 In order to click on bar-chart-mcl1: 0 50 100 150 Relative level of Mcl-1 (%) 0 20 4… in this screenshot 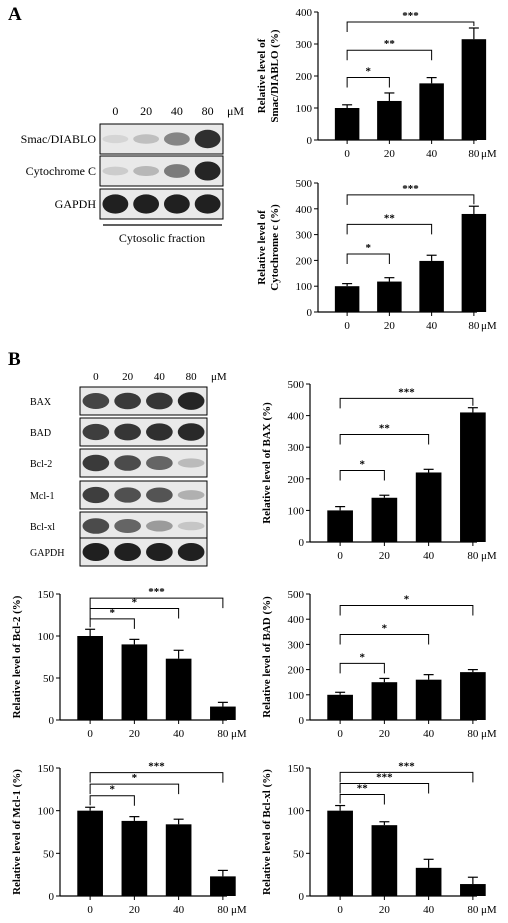, I will do `click(129, 838)`.